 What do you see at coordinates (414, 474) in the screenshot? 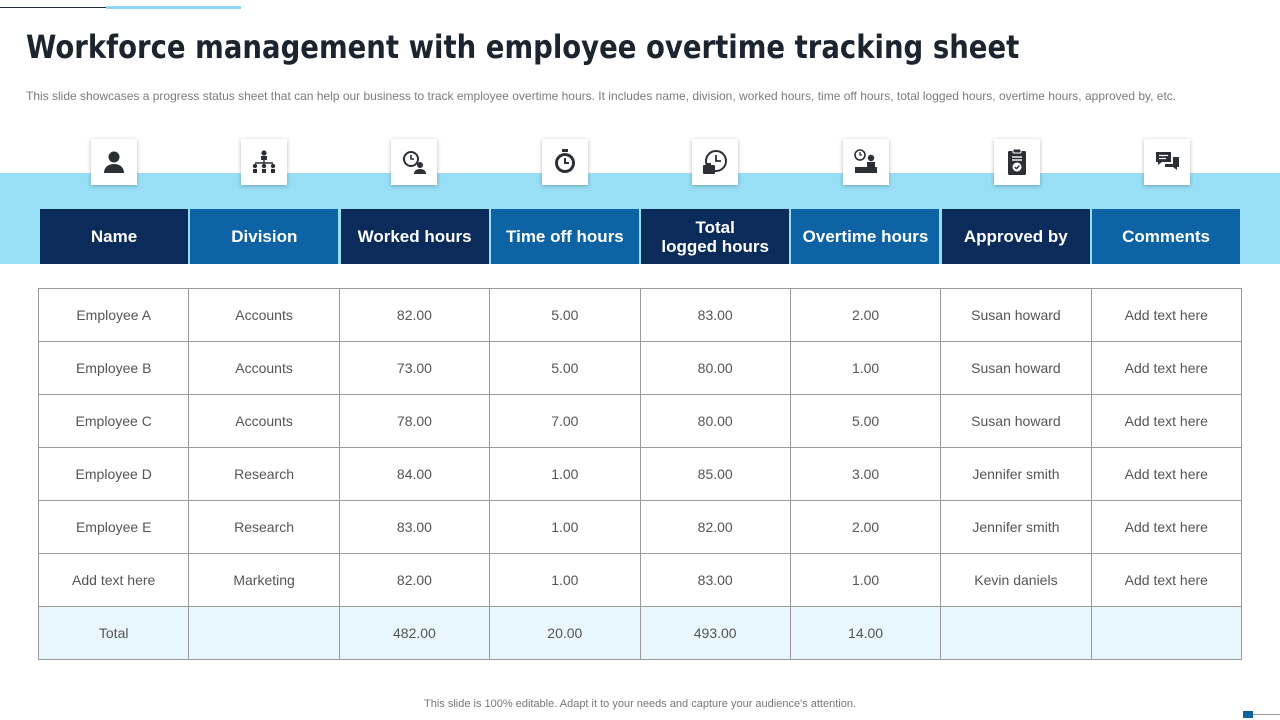
I see `cell-worked-hours: 84.00` at bounding box center [414, 474].